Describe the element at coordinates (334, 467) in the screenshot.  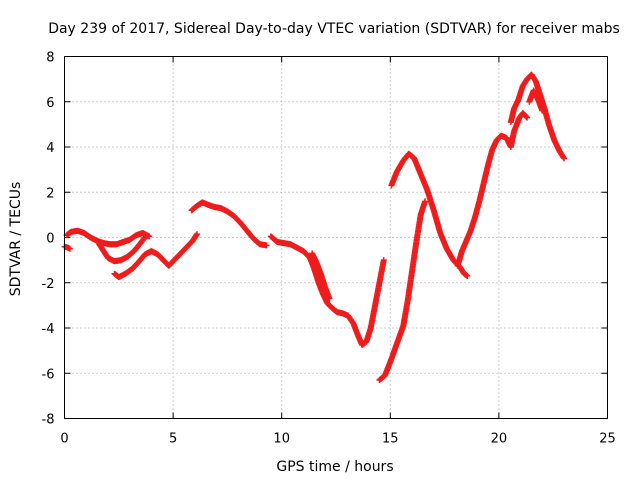
I see `x-axis-label: GPS time / hours` at that location.